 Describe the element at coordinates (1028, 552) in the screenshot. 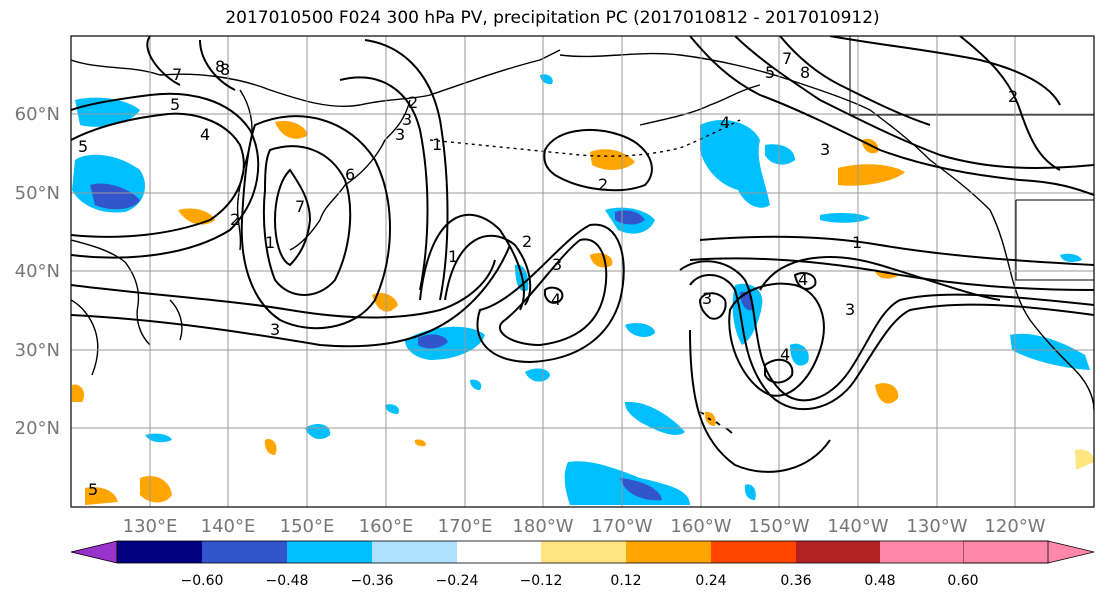

I see `colorbar-extend-high` at that location.